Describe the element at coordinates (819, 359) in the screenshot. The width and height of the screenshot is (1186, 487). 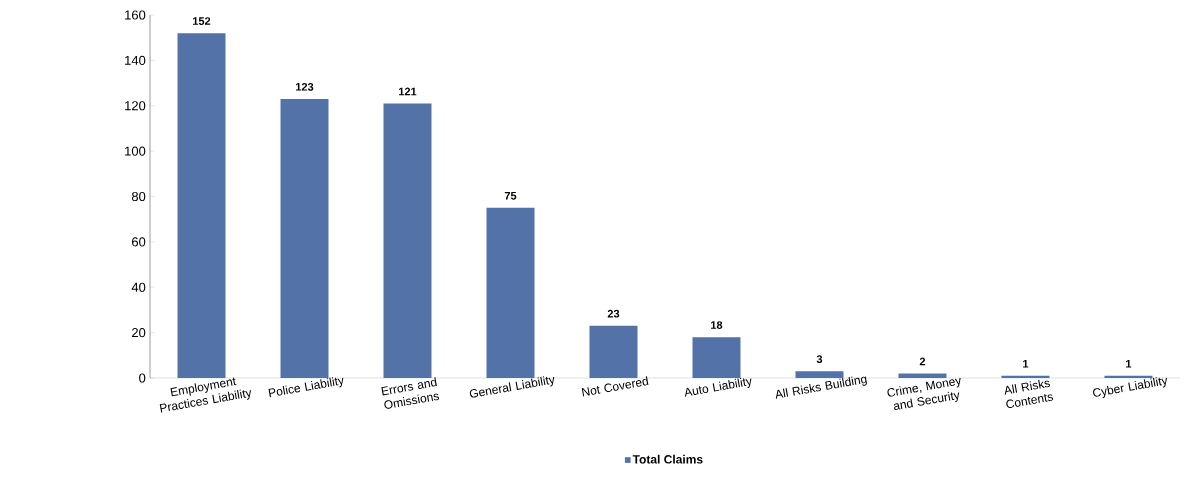
I see `data-label: 3` at that location.